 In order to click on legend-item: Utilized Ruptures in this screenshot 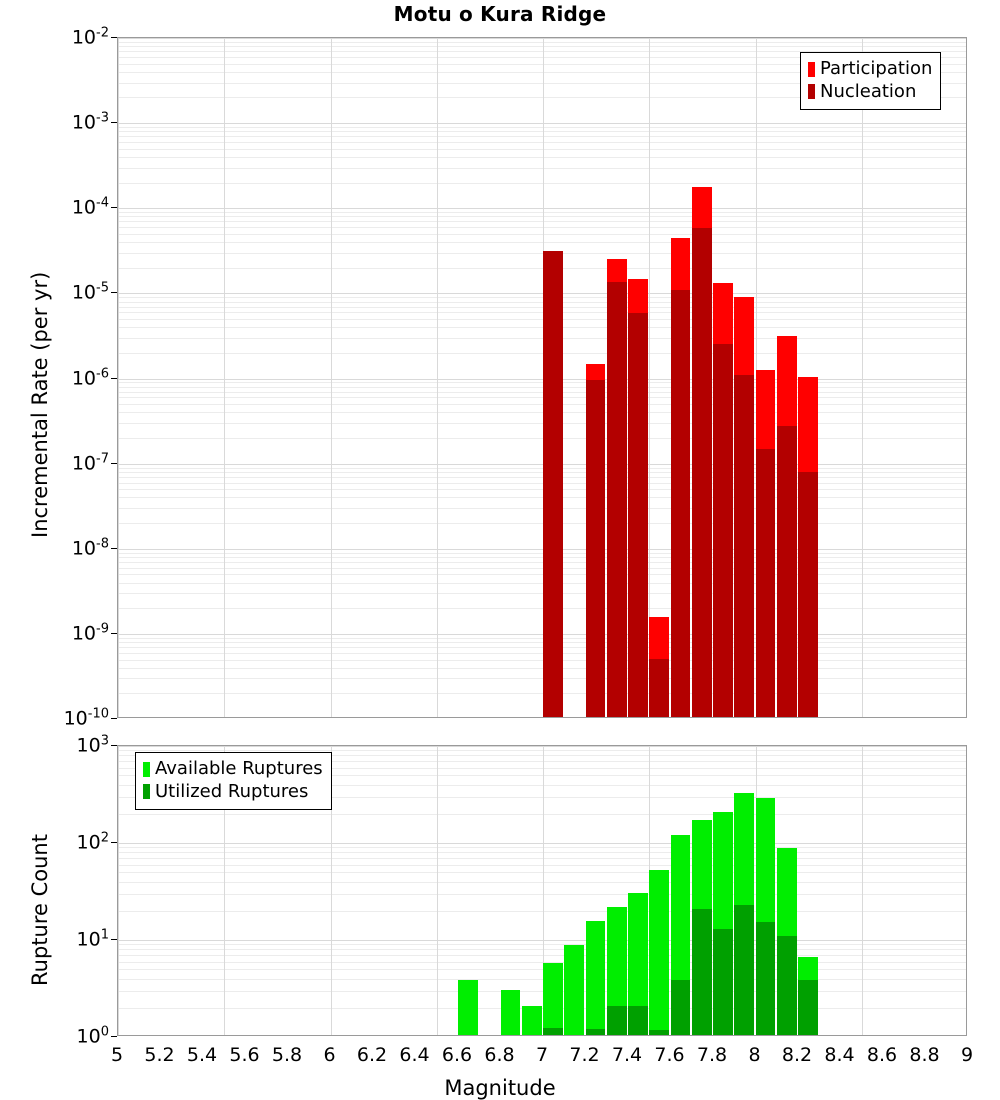, I will do `click(233, 792)`.